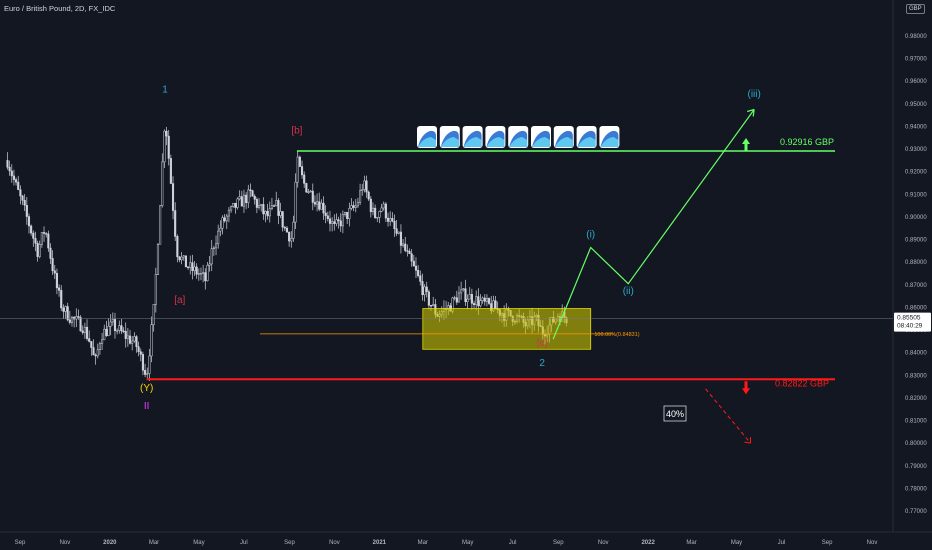  What do you see at coordinates (916, 82) in the screenshot?
I see `price-tick: 0.96000` at bounding box center [916, 82].